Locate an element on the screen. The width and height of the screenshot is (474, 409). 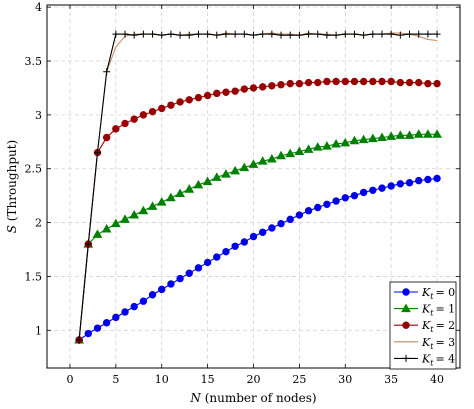
x-tick-label: 40 is located at coordinates (437, 379).